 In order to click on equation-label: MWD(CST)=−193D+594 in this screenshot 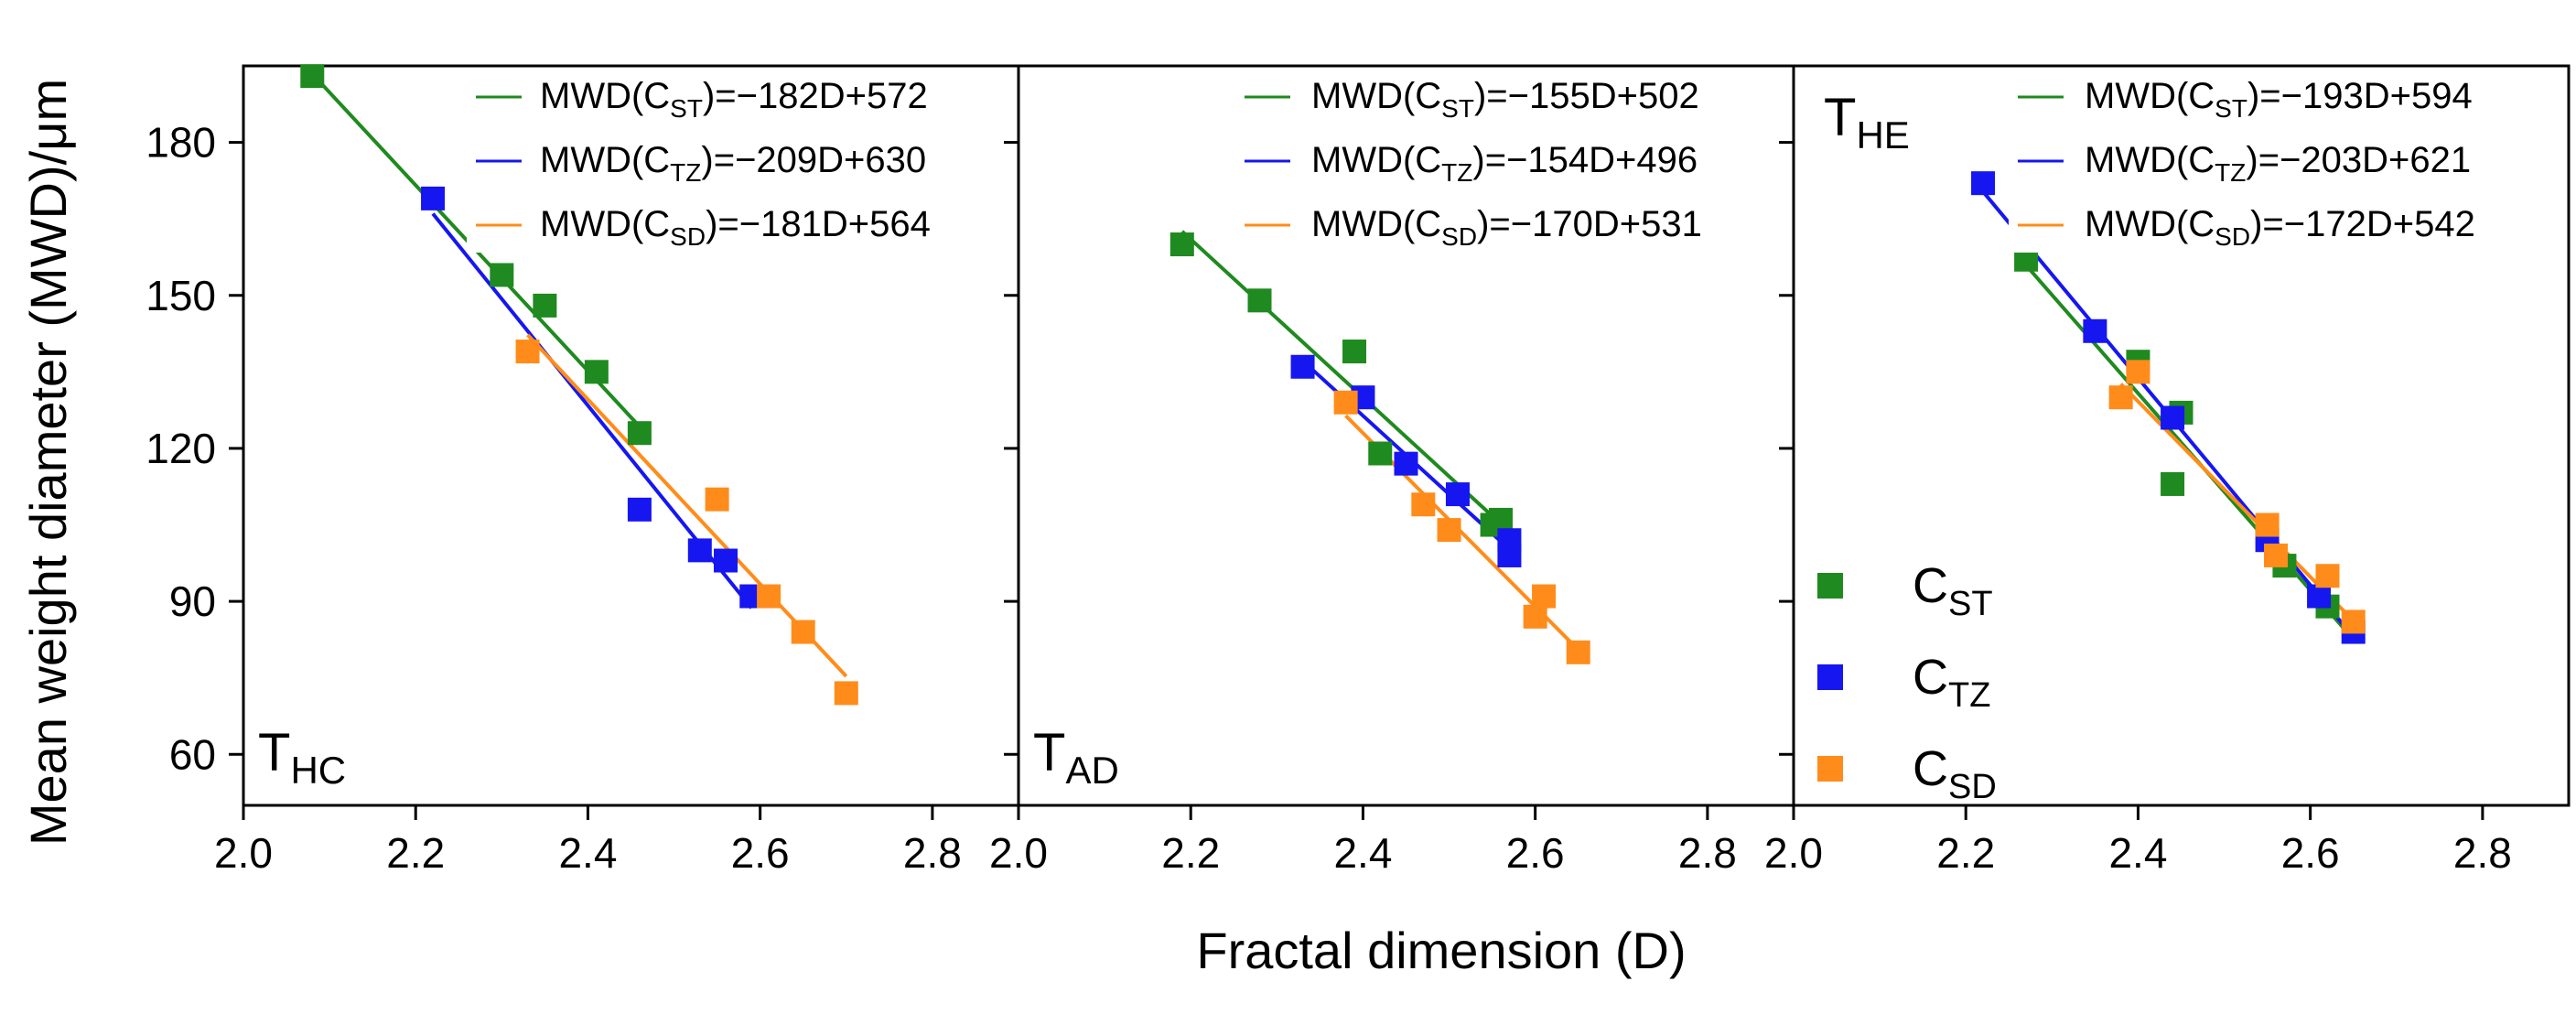, I will do `click(2279, 99)`.